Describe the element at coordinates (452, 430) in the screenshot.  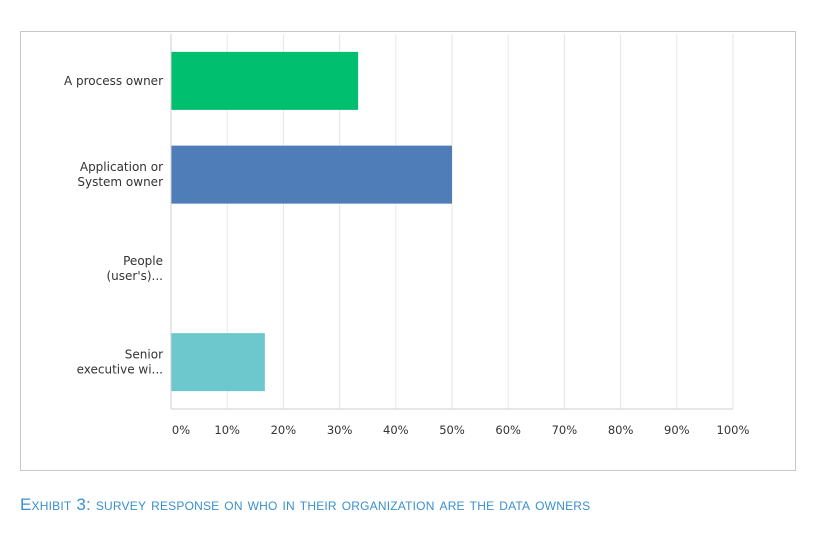
I see `x-tick-label: 50%` at that location.